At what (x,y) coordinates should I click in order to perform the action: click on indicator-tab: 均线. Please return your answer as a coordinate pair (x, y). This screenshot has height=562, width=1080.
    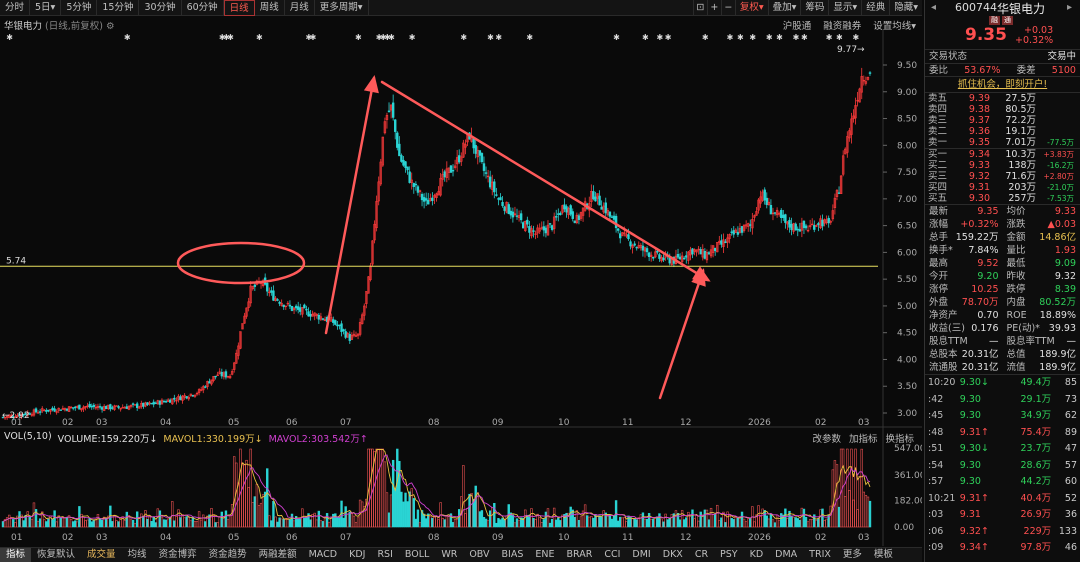
    Looking at the image, I should click on (137, 554).